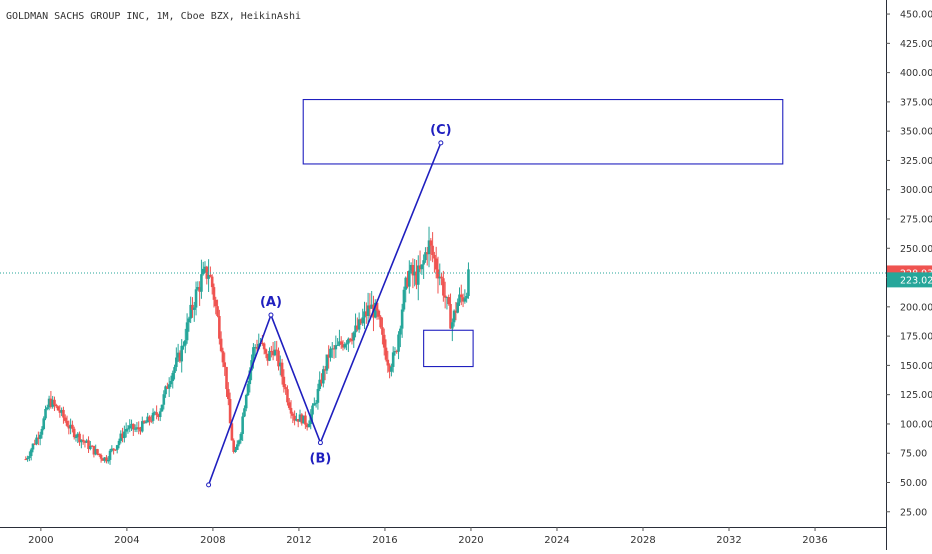  Describe the element at coordinates (448, 348) in the screenshot. I see `support-zone-box` at that location.